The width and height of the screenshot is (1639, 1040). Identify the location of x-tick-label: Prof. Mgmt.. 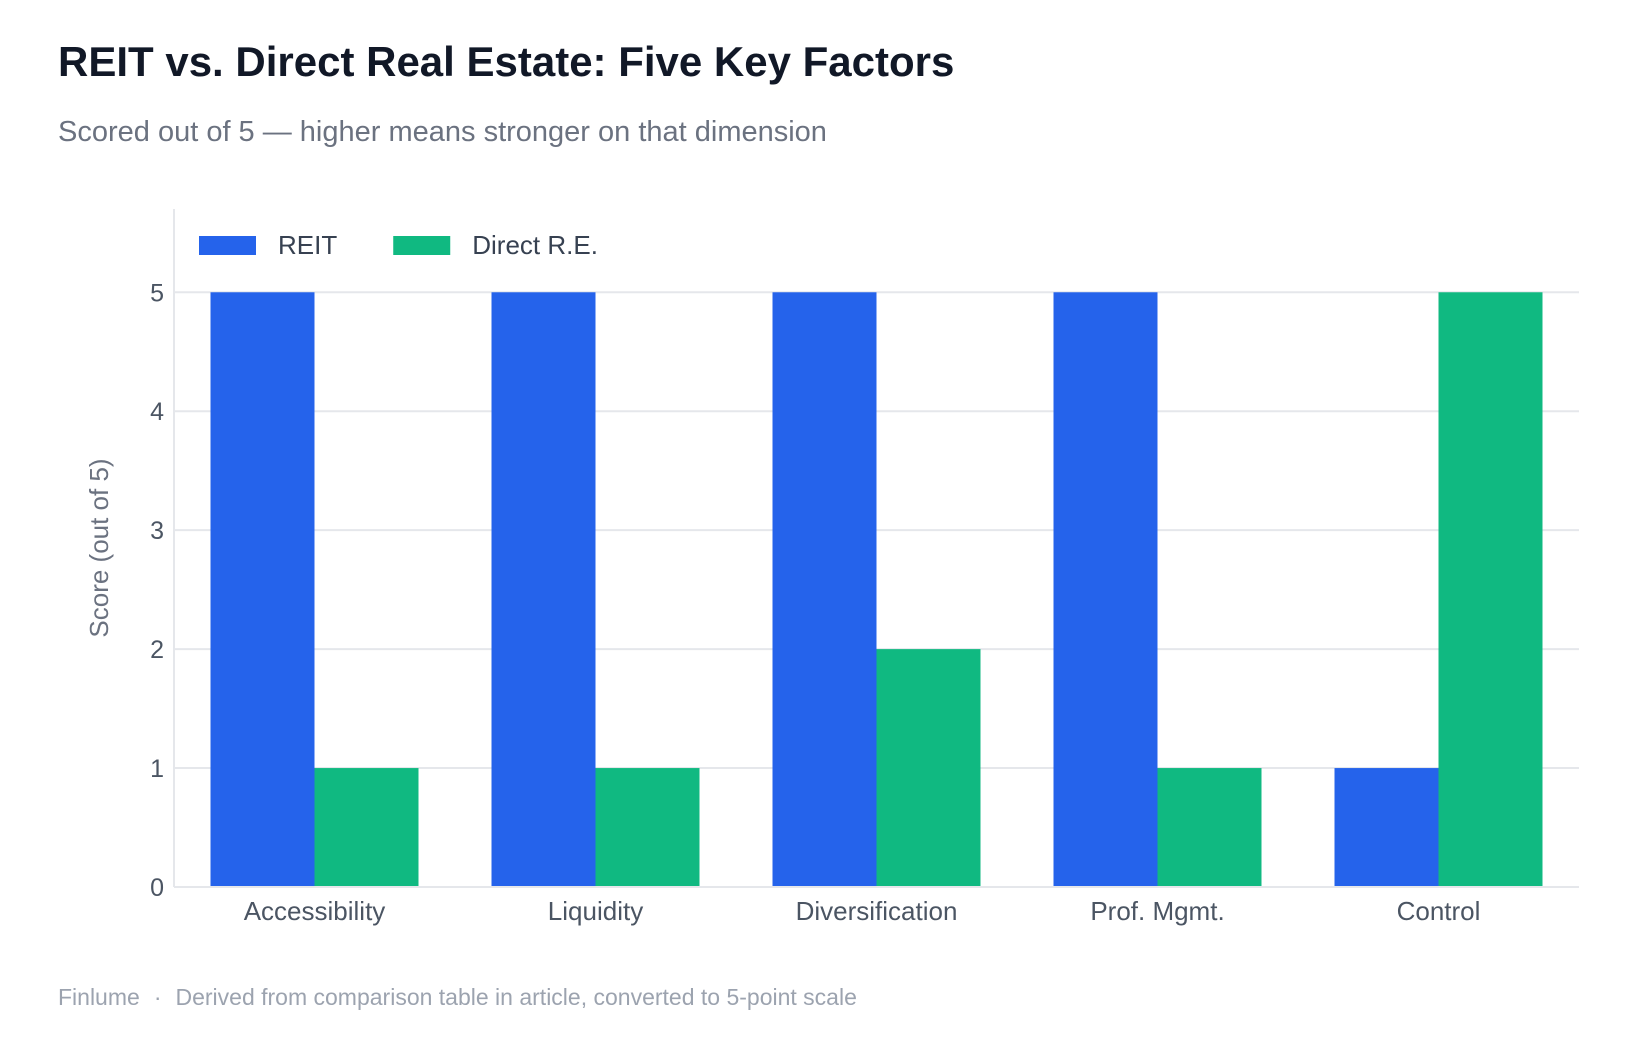
(1157, 911).